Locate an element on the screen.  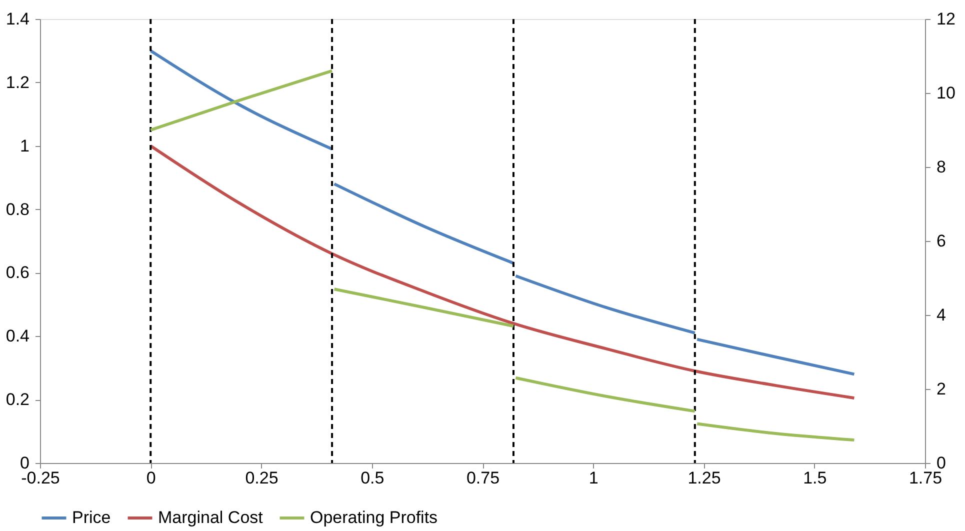
x-tick-label: 0.75 is located at coordinates (483, 478).